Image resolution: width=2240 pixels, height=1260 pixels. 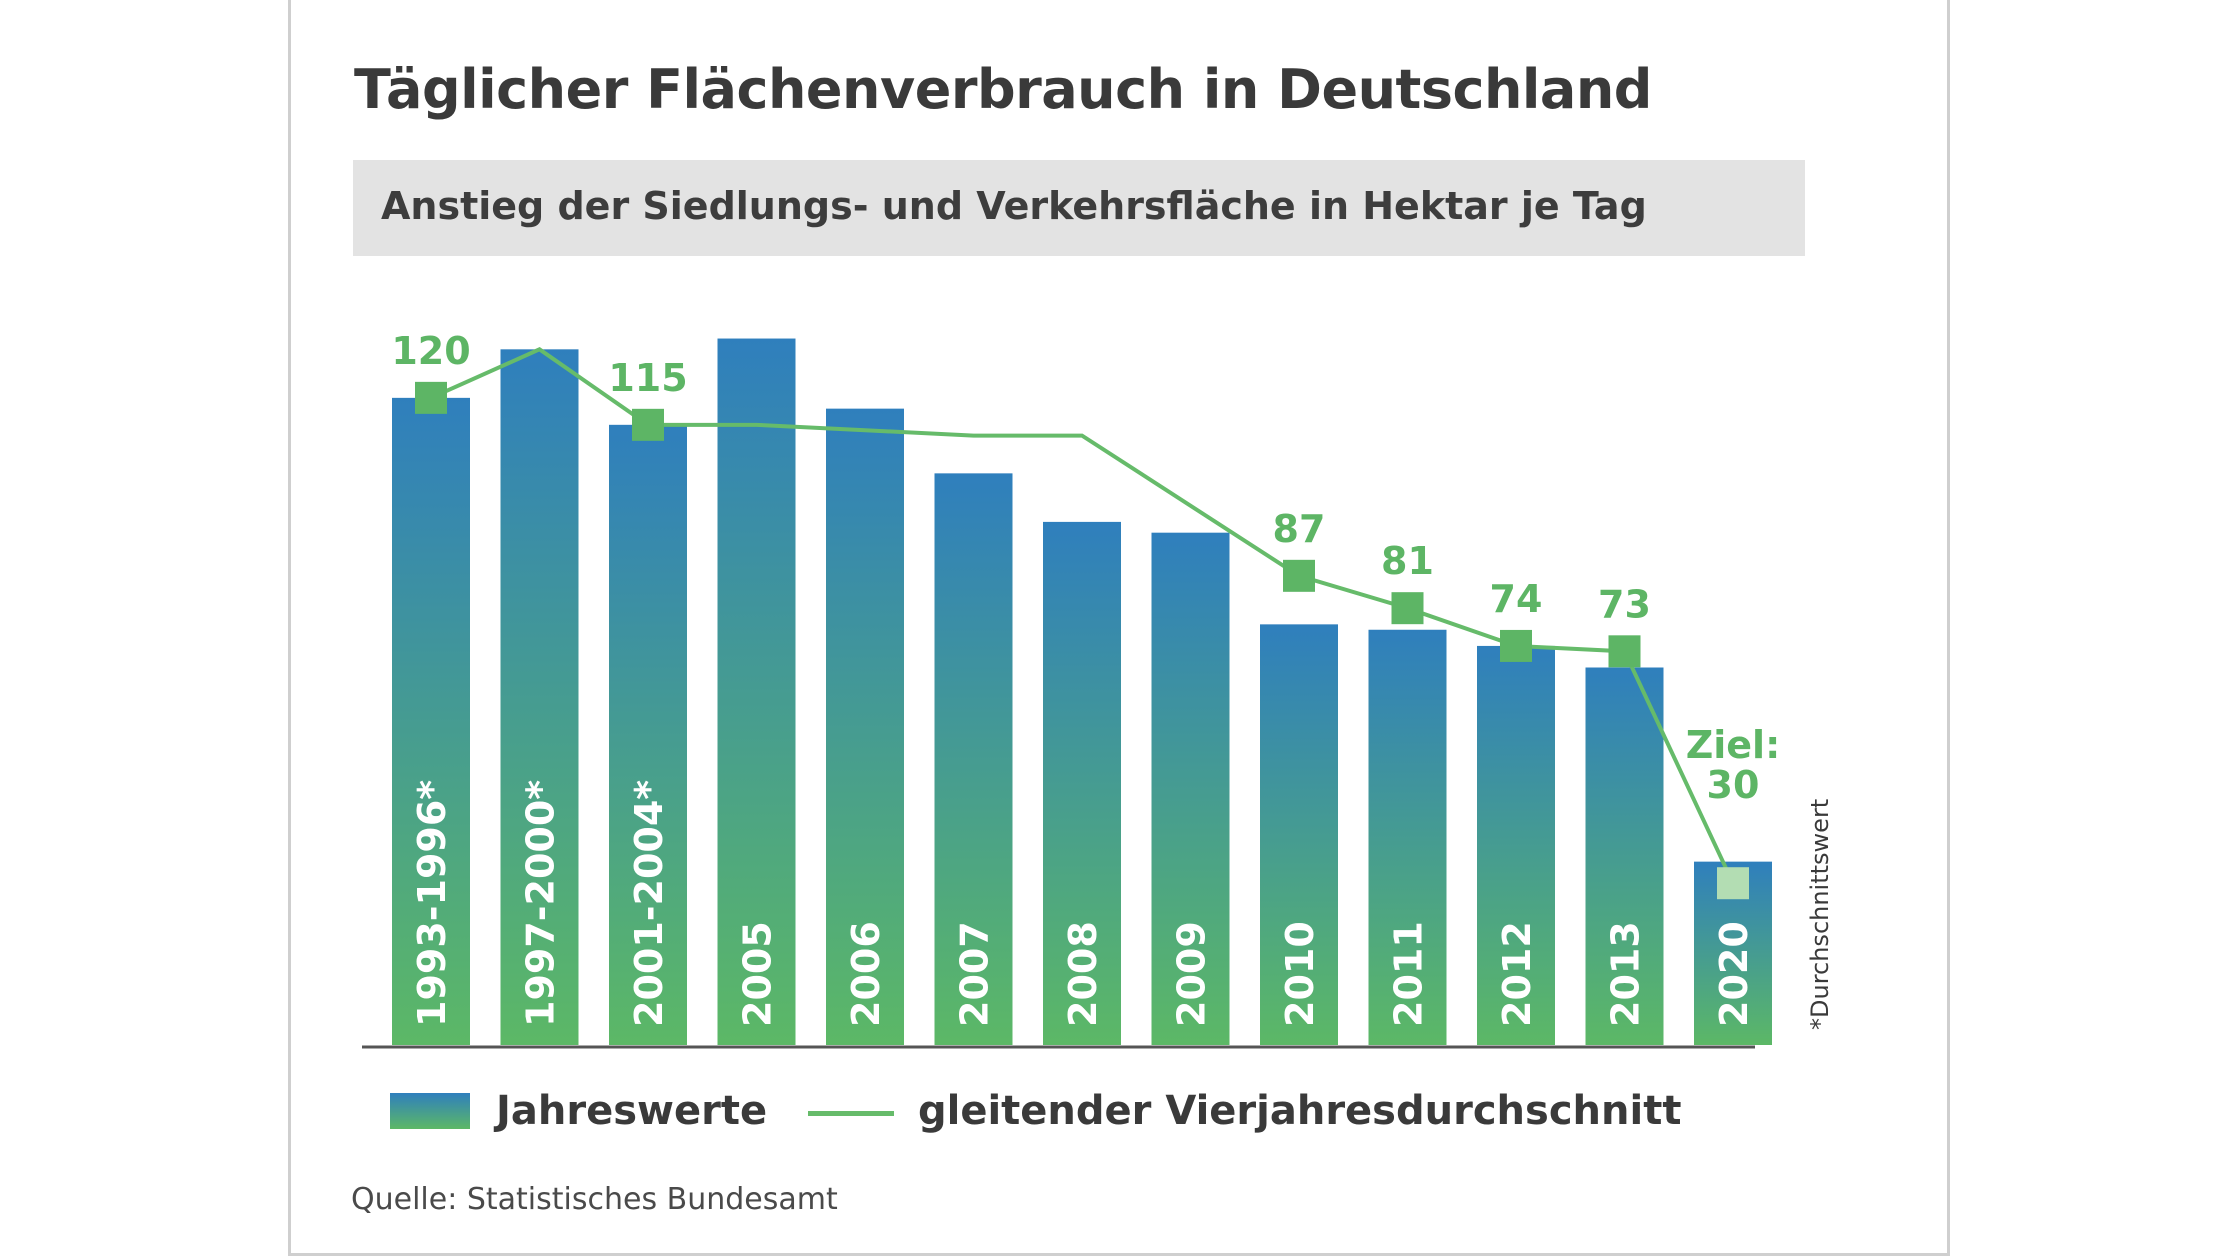 I want to click on bar-1997-2000*, so click(x=539, y=697).